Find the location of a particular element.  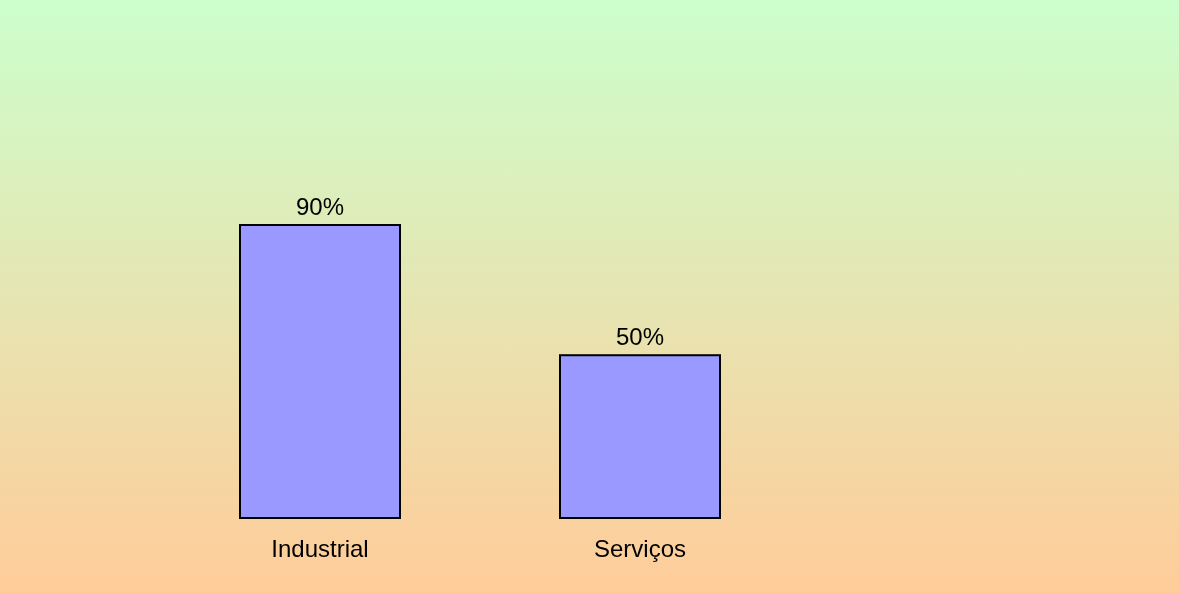

data-label: 50% is located at coordinates (640, 337).